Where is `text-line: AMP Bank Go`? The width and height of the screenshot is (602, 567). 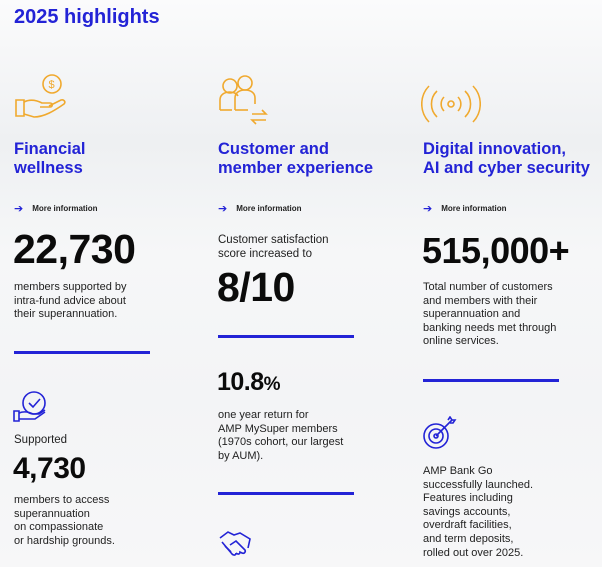
text-line: AMP Bank Go is located at coordinates (458, 471).